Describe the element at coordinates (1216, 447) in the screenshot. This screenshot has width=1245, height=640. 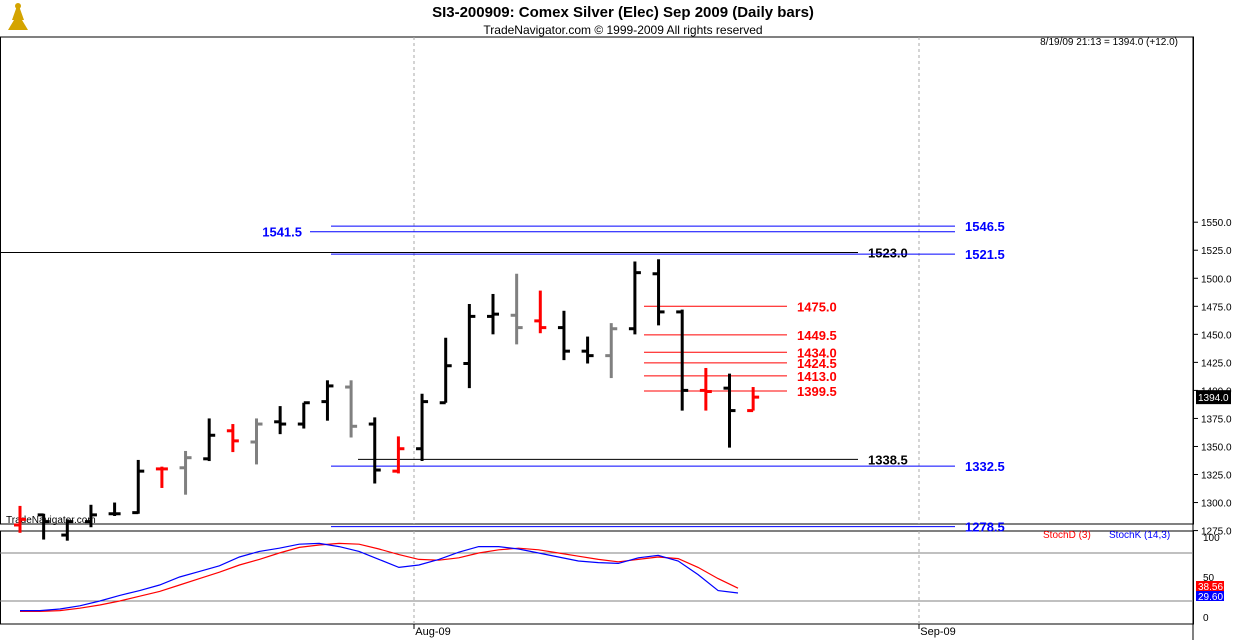
I see `y-tick-label: 1350.0` at that location.